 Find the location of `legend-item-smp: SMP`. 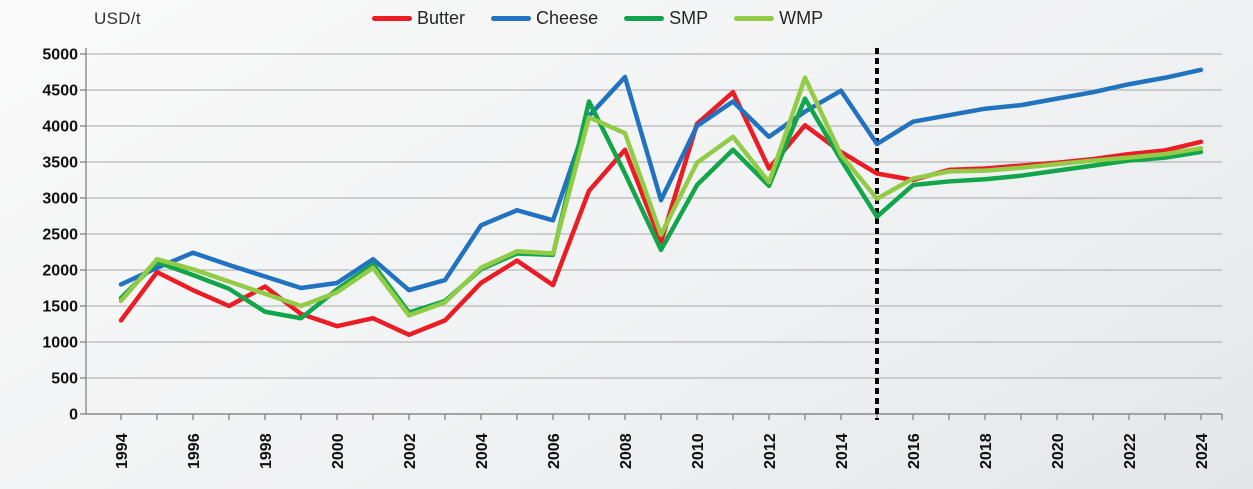

legend-item-smp: SMP is located at coordinates (666, 18).